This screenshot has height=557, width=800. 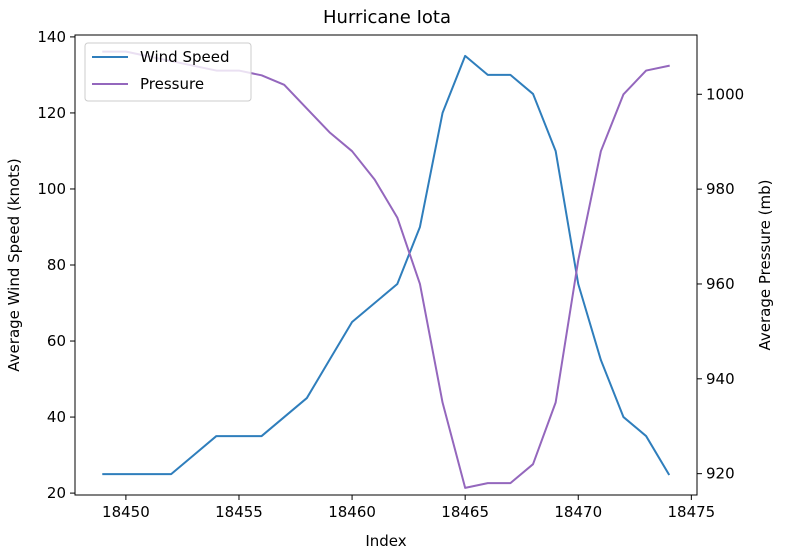 What do you see at coordinates (578, 512) in the screenshot?
I see `x-tick-label: 18470` at bounding box center [578, 512].